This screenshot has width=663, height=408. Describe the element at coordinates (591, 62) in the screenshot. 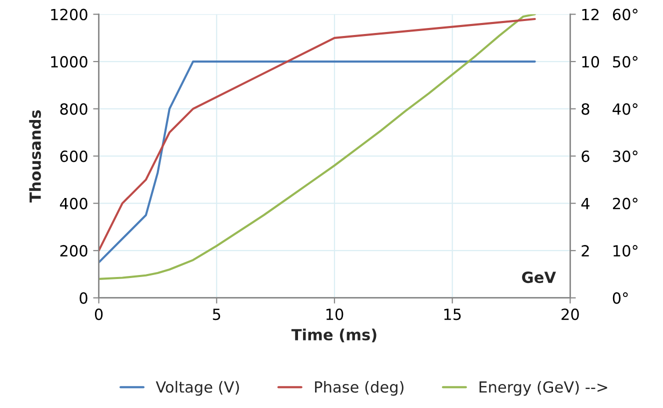

I see `y2-tick-label: 10` at that location.